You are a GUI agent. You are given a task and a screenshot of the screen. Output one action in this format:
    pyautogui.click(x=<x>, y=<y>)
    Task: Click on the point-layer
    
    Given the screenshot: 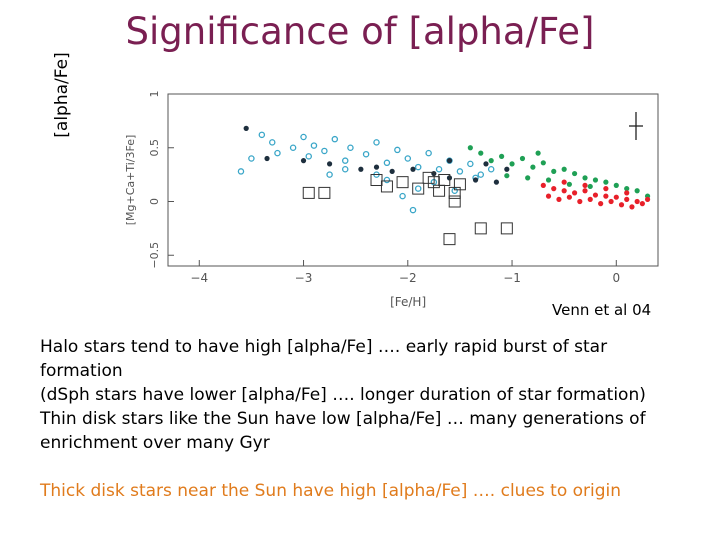 What is the action you would take?
    pyautogui.click(x=444, y=185)
    